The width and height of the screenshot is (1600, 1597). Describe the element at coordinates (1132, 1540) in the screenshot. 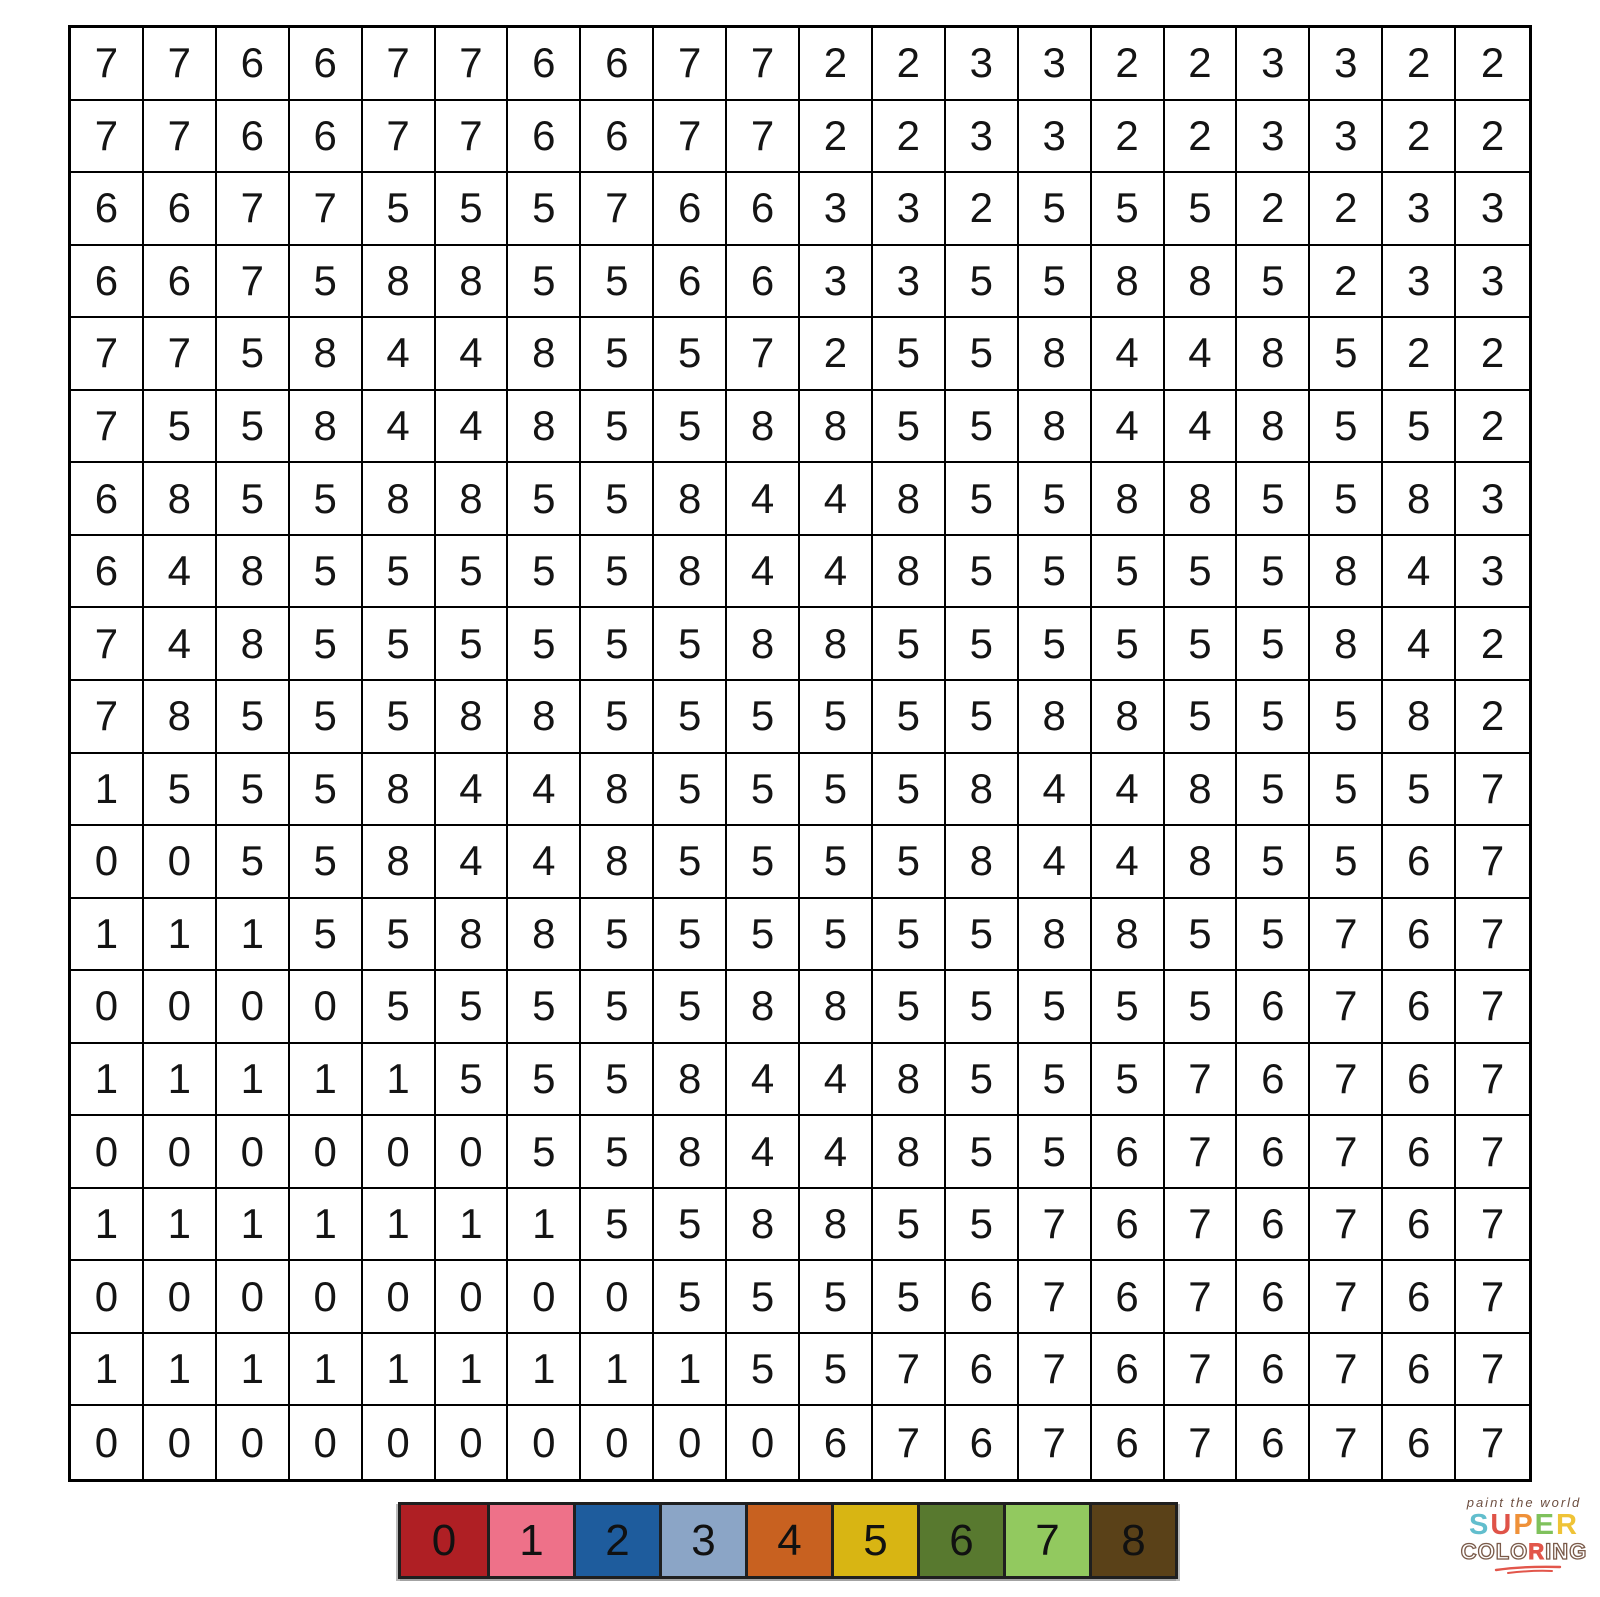

I see `legend-swatch-8: 8` at that location.